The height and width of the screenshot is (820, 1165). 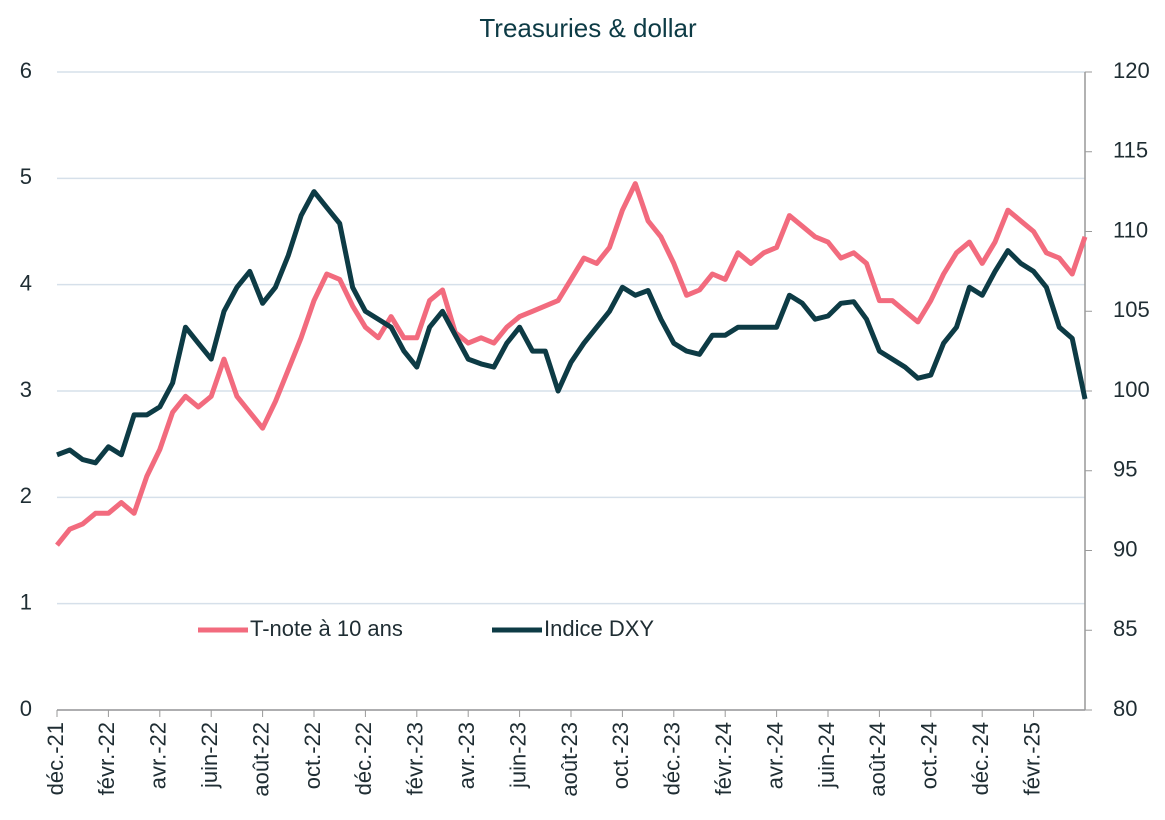 I want to click on y2-tick-label: 100, so click(x=1131, y=389).